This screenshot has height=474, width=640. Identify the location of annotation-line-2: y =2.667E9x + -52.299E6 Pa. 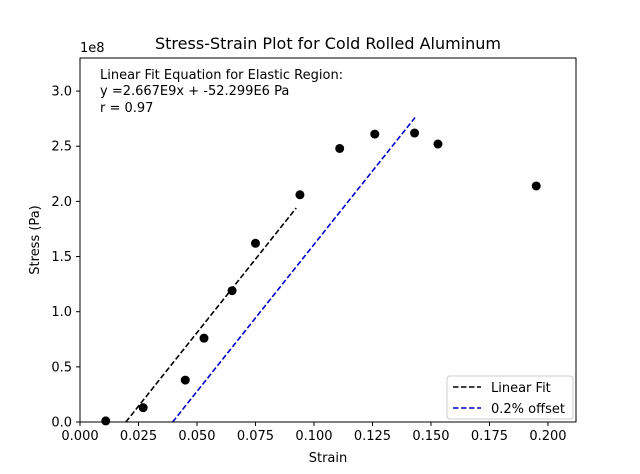
(194, 91).